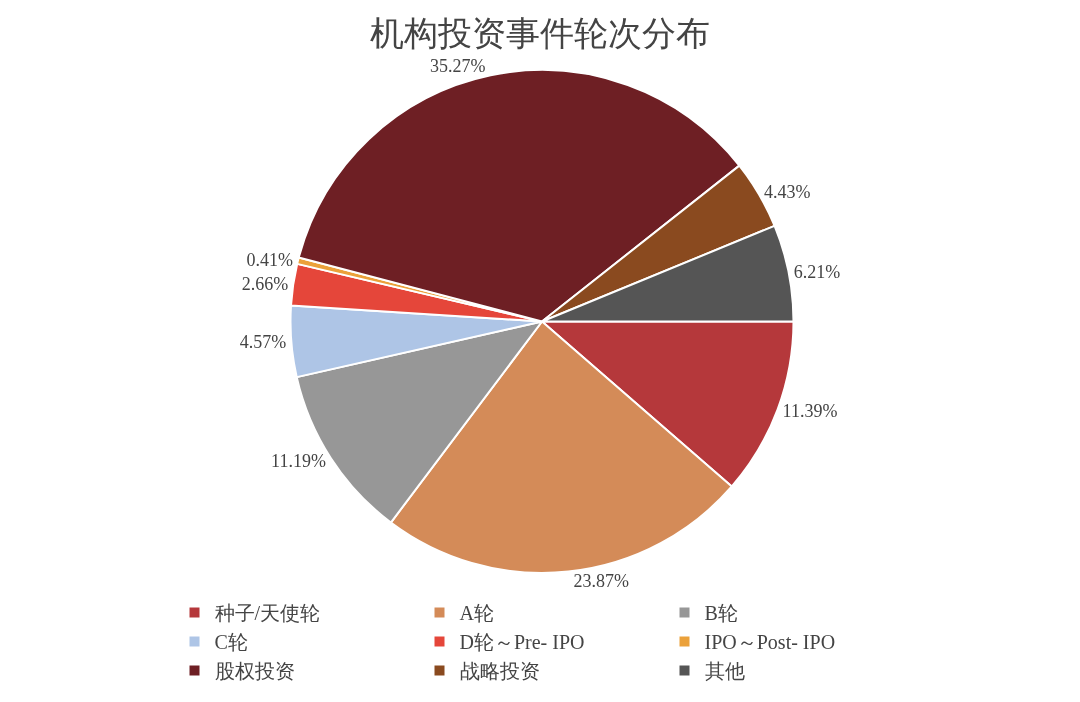 This screenshot has height=702, width=1080. I want to click on data-label: 4.57%, so click(263, 341).